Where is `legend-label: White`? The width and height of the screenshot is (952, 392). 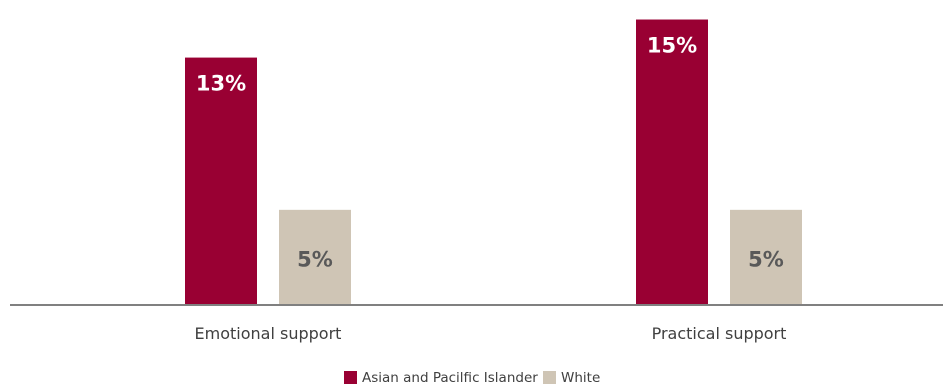 legend-label: White is located at coordinates (580, 378).